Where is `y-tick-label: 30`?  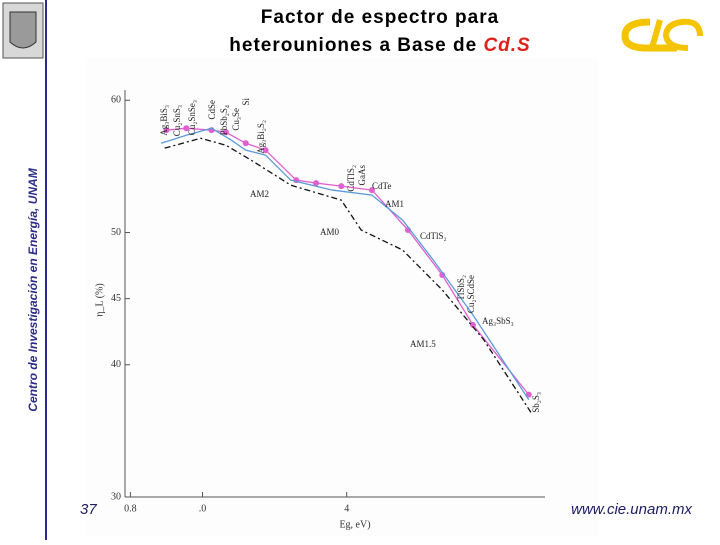 y-tick-label: 30 is located at coordinates (116, 496).